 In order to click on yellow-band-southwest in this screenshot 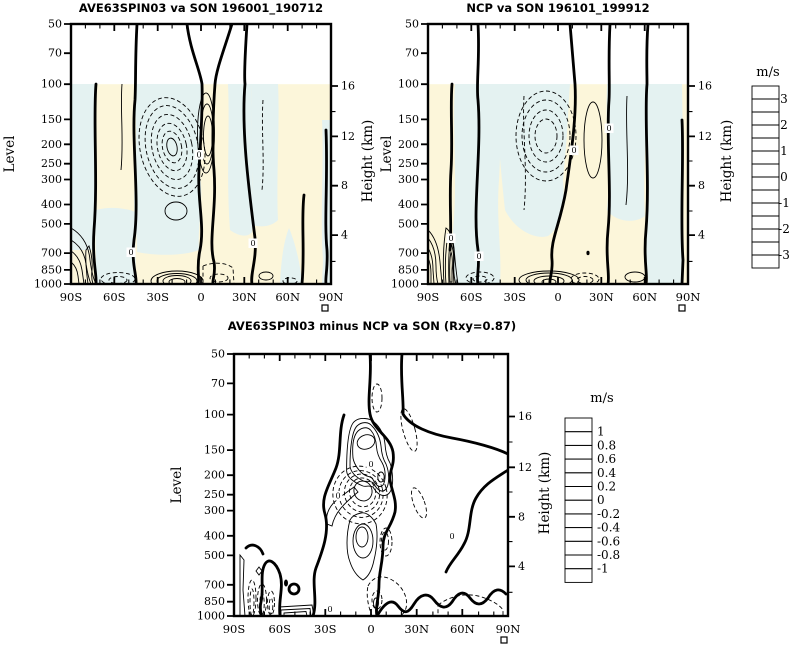, I will do `click(342, 506)`.